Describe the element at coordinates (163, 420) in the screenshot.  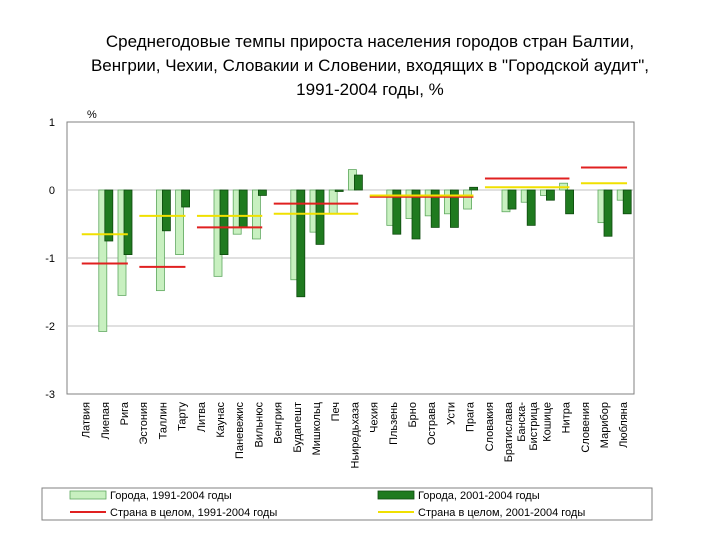
I see `x-category-label-line: Таллин` at that location.